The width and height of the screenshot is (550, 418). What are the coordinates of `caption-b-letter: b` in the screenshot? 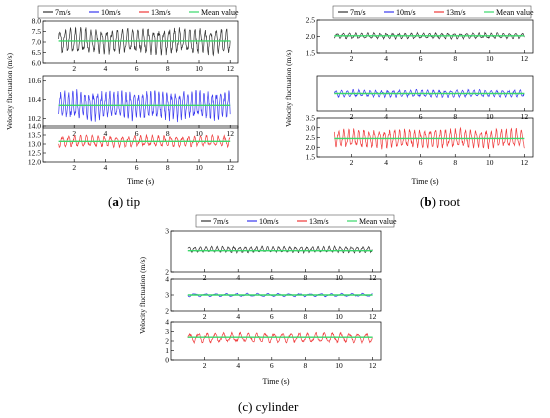 It's located at (428, 201).